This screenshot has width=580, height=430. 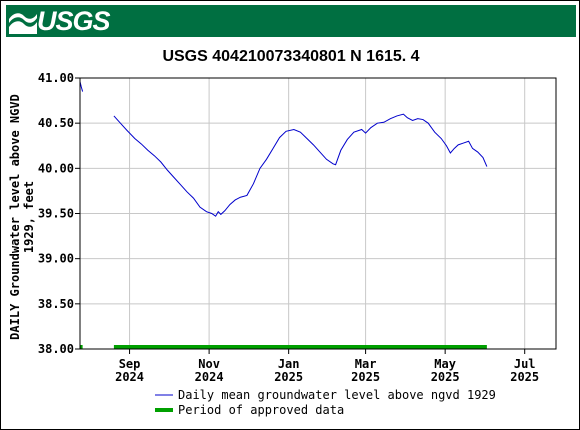 I want to click on y-tick-label: 40.50, so click(x=56, y=123).